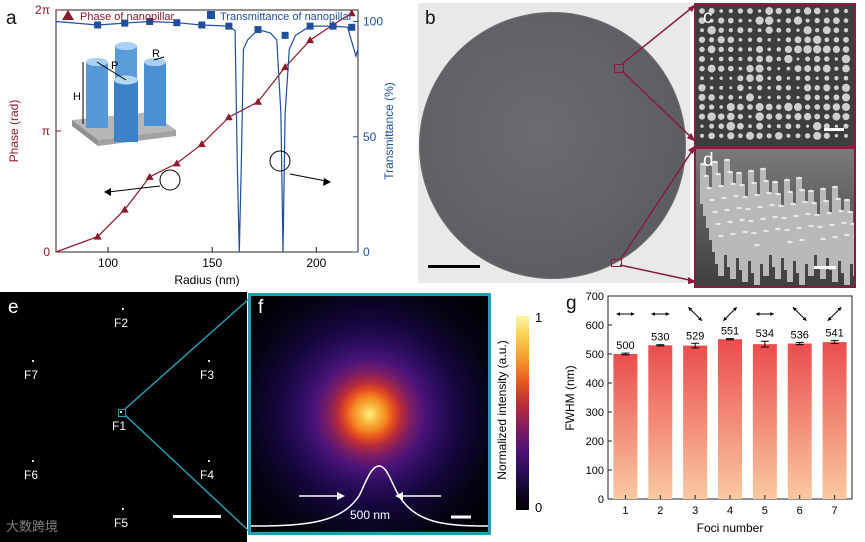 Image resolution: width=865 pixels, height=542 pixels. Describe the element at coordinates (187, 415) in the screenshot. I see `zoom-lines-ef` at that location.